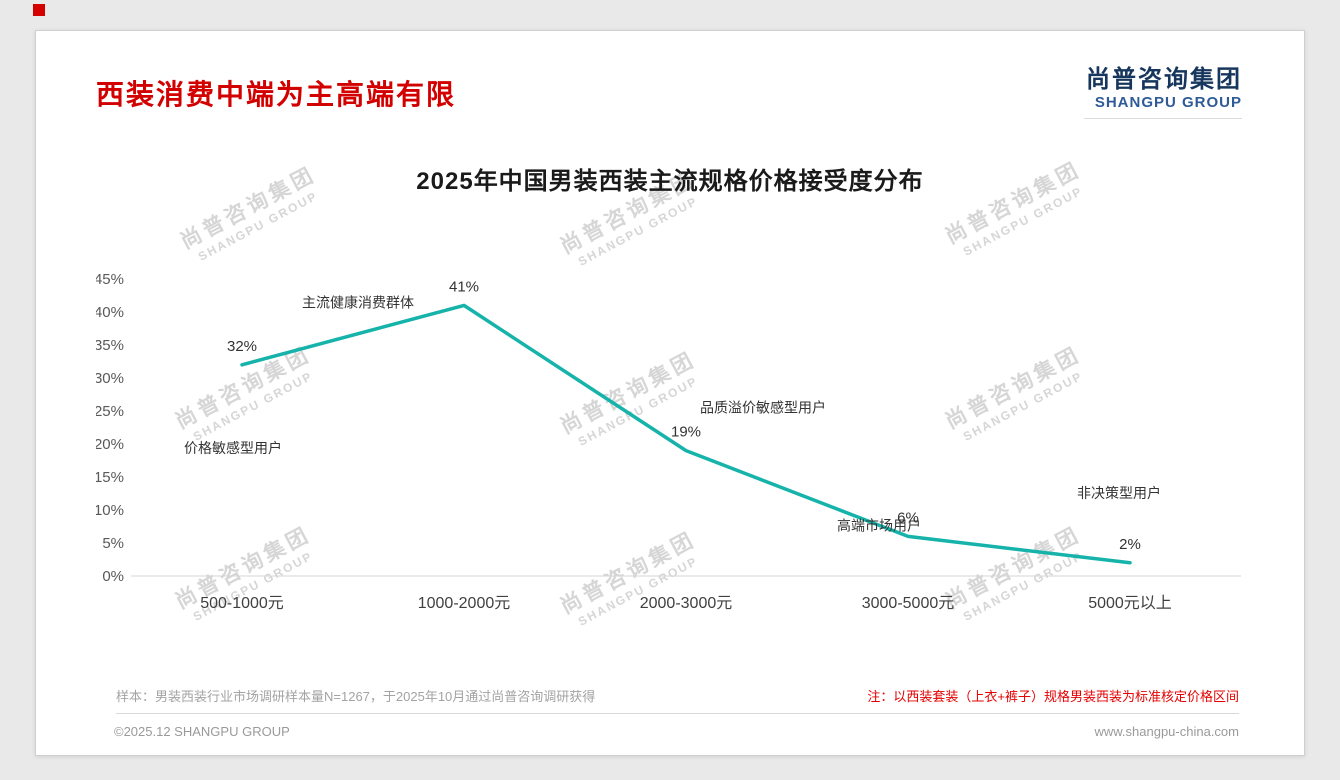 The height and width of the screenshot is (780, 1340). Describe the element at coordinates (113, 576) in the screenshot. I see `y-tick-label: 0%` at that location.